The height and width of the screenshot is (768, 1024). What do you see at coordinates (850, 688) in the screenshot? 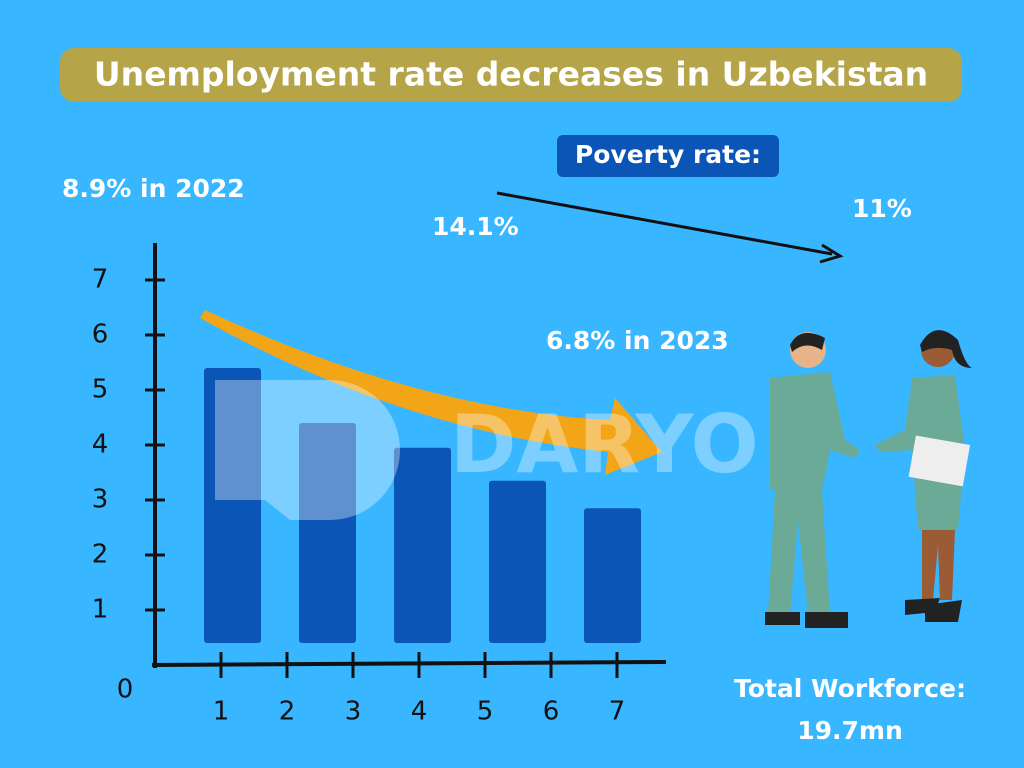
I see `workforce-label: Total Workforce:` at bounding box center [850, 688].